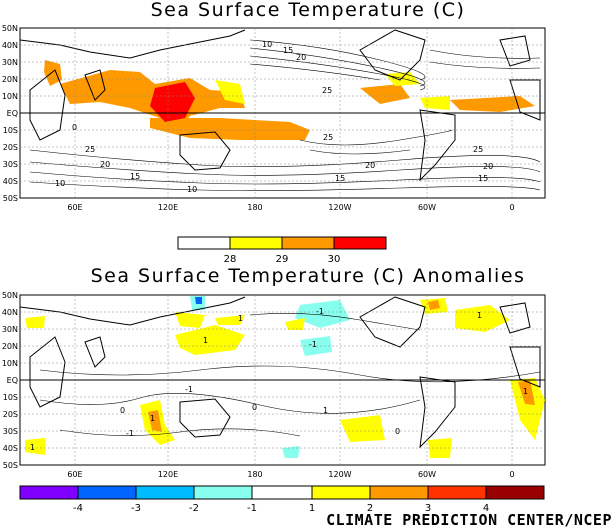 The image size is (616, 529). I want to click on atlantic-yellow, so click(435, 103).